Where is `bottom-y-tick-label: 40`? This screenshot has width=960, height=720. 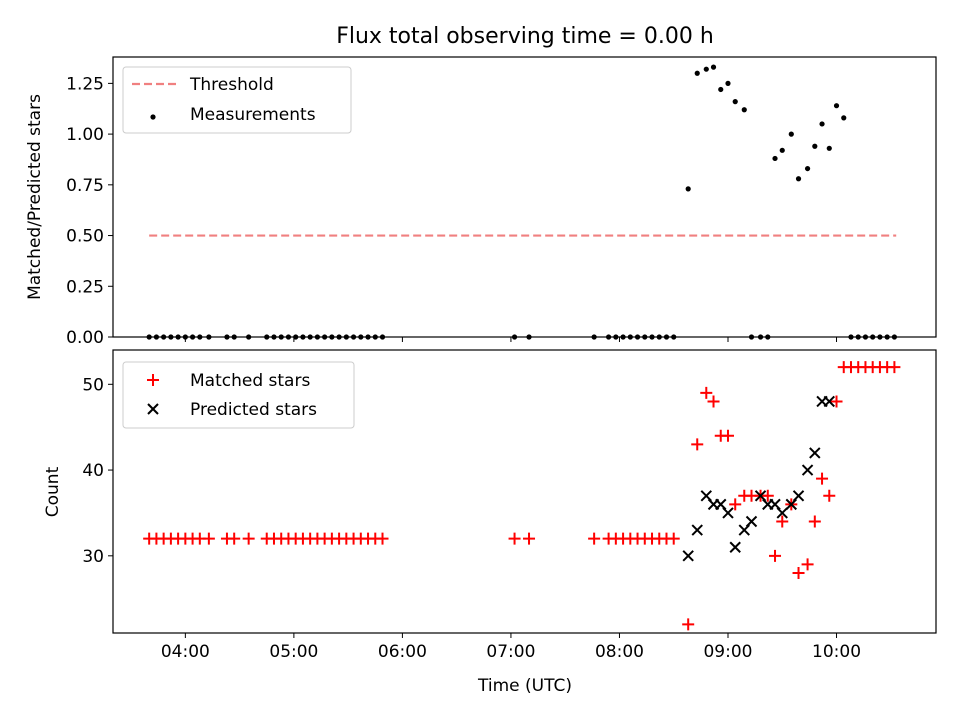 bottom-y-tick-label: 40 is located at coordinates (93, 471).